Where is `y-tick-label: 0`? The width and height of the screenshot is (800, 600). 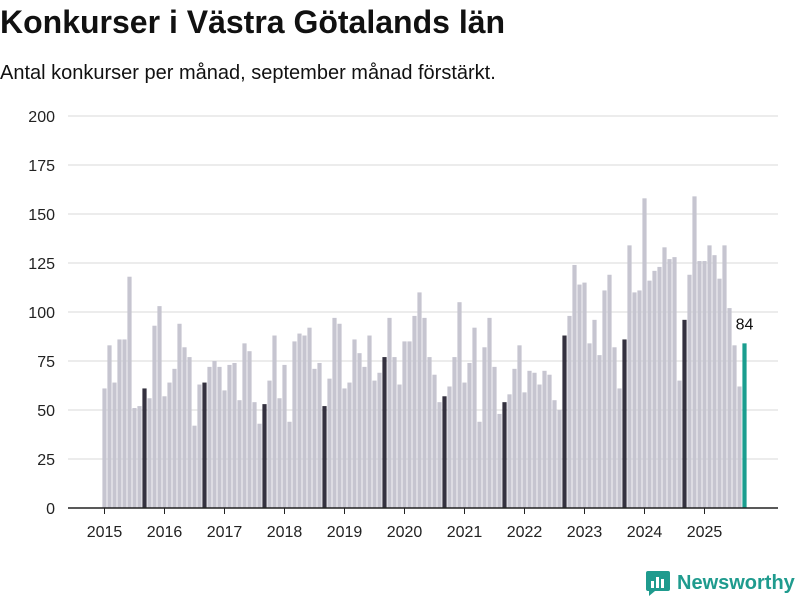 y-tick-label: 0 is located at coordinates (50, 509).